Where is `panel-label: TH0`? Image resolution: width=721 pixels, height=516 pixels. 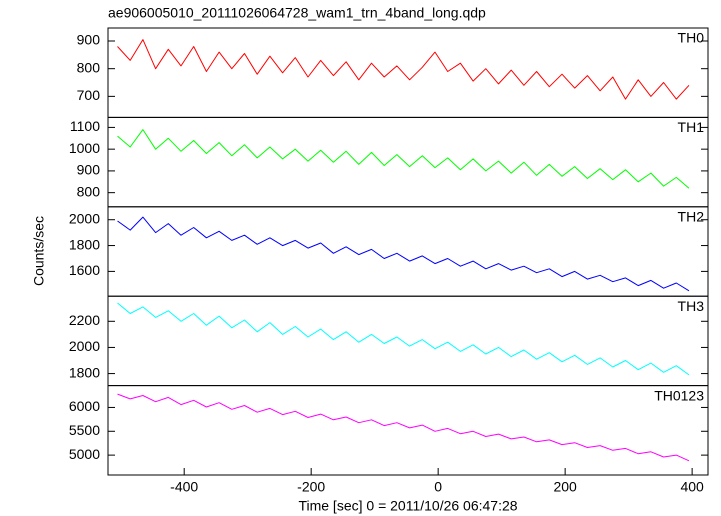
panel-label: TH0 is located at coordinates (691, 38).